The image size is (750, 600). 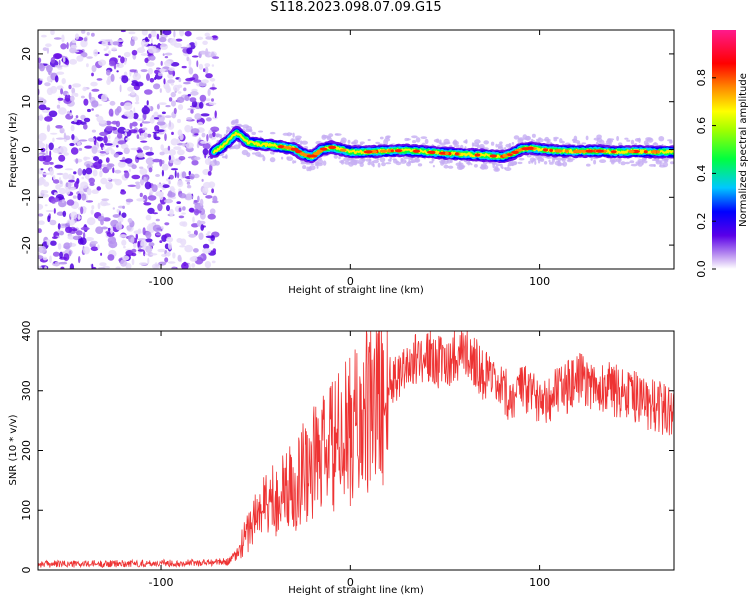 I want to click on y-axis-label: SNR (10 * v/v), so click(x=13, y=449).